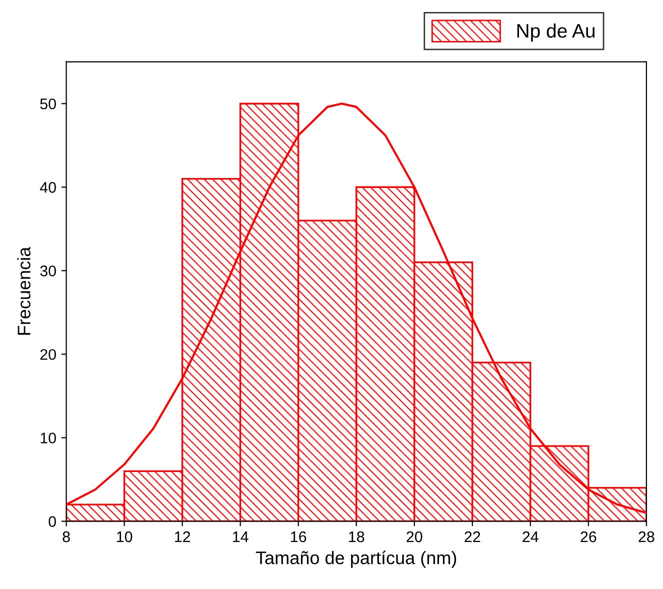  Describe the element at coordinates (48, 104) in the screenshot. I see `y-tick-label: 50` at that location.